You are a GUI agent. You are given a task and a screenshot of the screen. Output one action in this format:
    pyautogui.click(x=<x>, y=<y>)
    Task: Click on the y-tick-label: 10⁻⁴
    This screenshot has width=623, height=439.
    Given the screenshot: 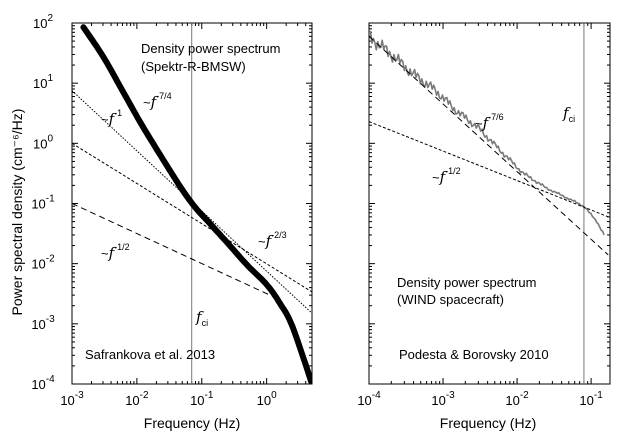 What is the action you would take?
    pyautogui.click(x=43, y=383)
    